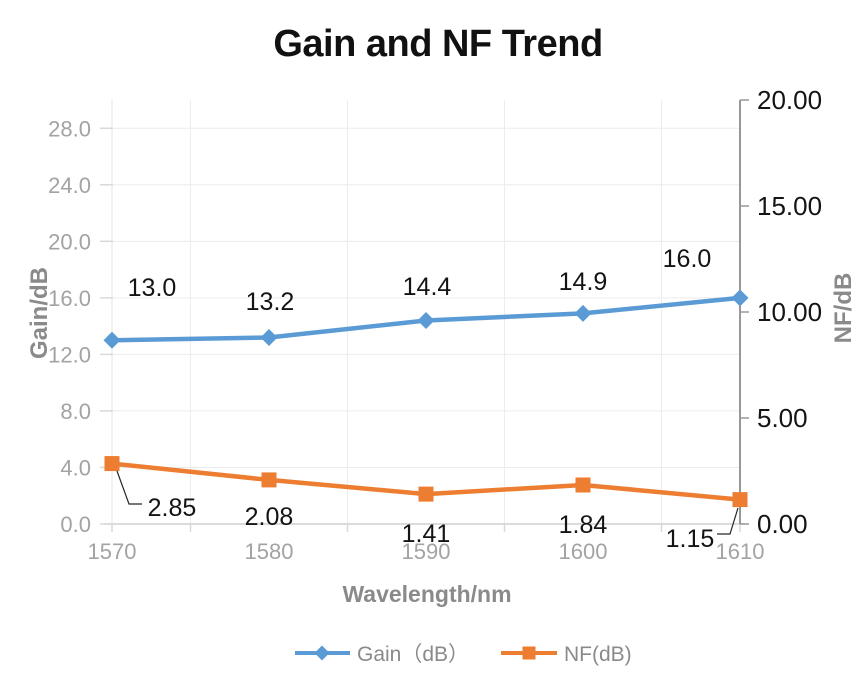 This screenshot has width=865, height=689. I want to click on gain-data-label: 13.2, so click(270, 302).